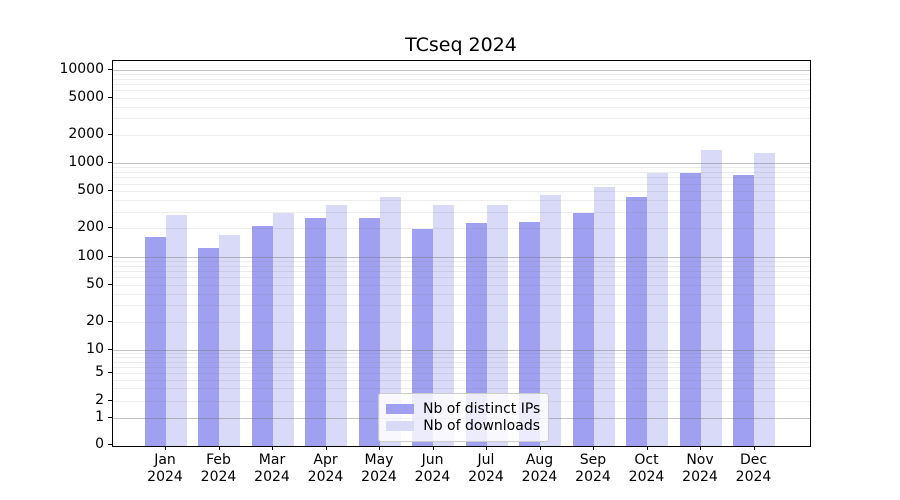 The image size is (900, 500). I want to click on y-tick-label: 5000, so click(86, 96).